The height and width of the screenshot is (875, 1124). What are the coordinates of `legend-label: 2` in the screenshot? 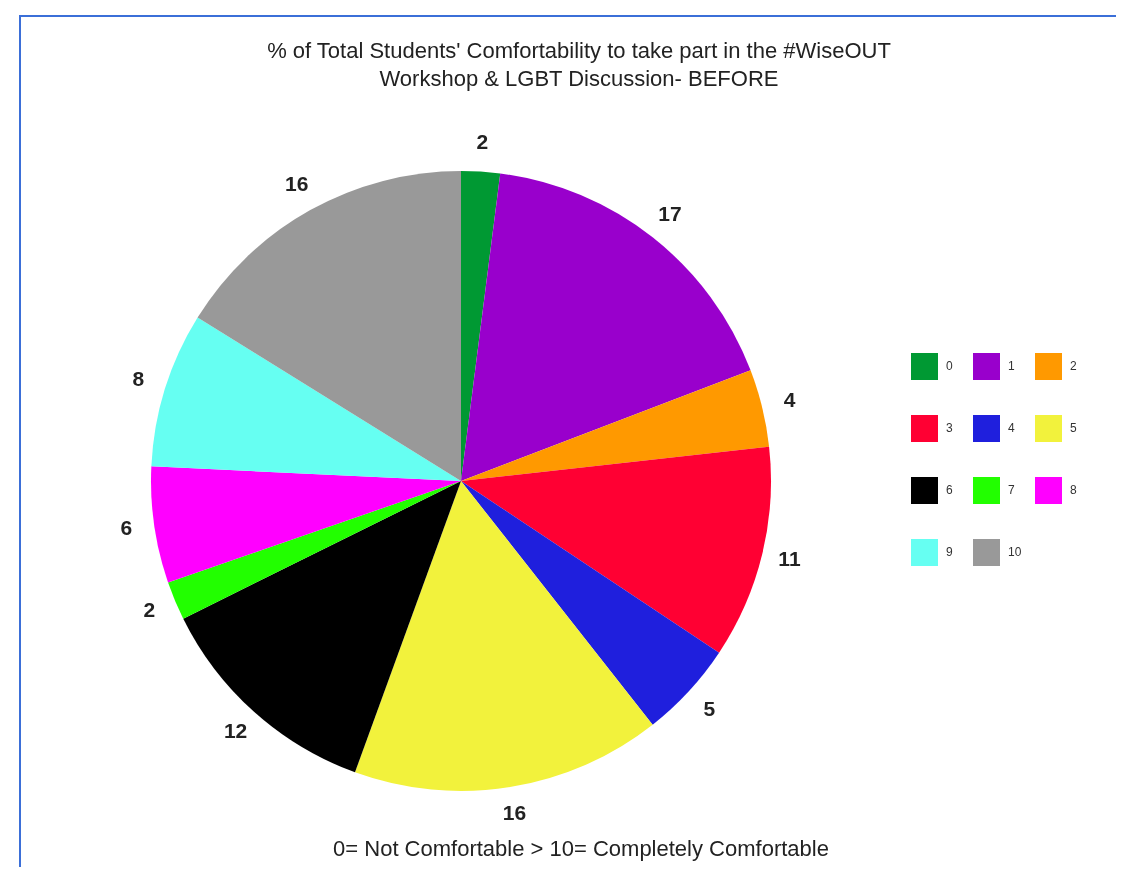 It's located at (1073, 366).